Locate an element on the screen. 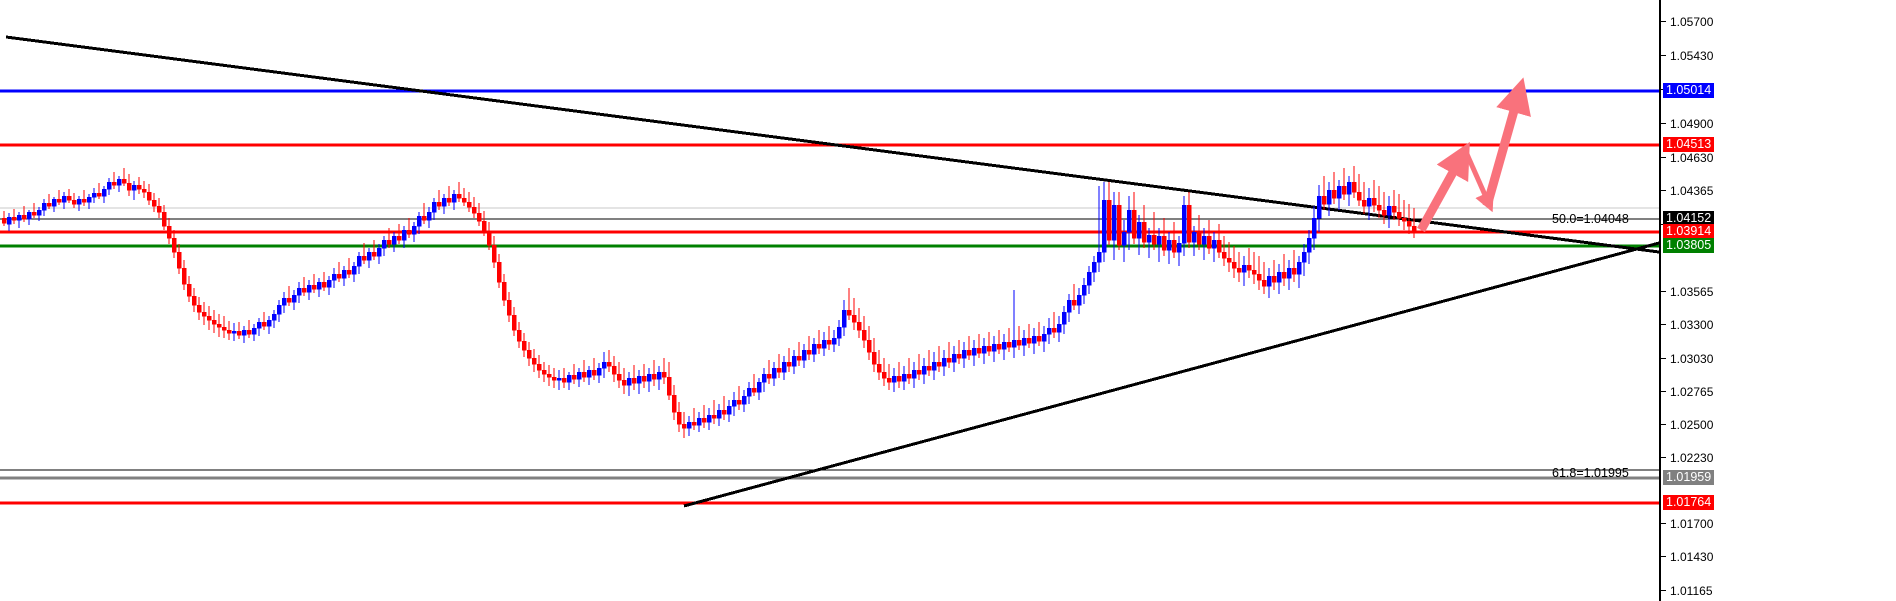 The height and width of the screenshot is (601, 1896). resistance-blue-badge: 1.05014 is located at coordinates (1689, 90).